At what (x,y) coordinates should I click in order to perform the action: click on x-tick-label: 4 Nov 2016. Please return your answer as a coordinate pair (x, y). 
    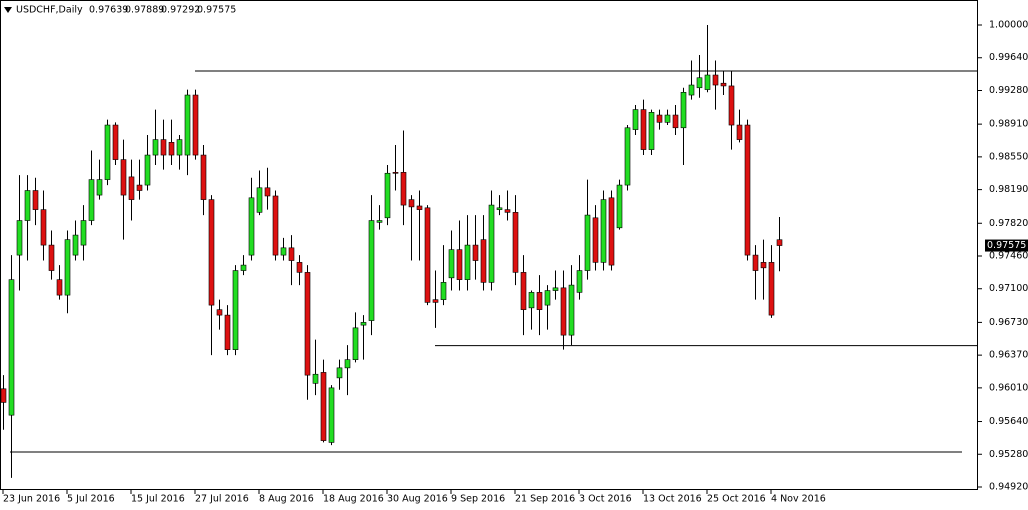
    Looking at the image, I should click on (798, 499).